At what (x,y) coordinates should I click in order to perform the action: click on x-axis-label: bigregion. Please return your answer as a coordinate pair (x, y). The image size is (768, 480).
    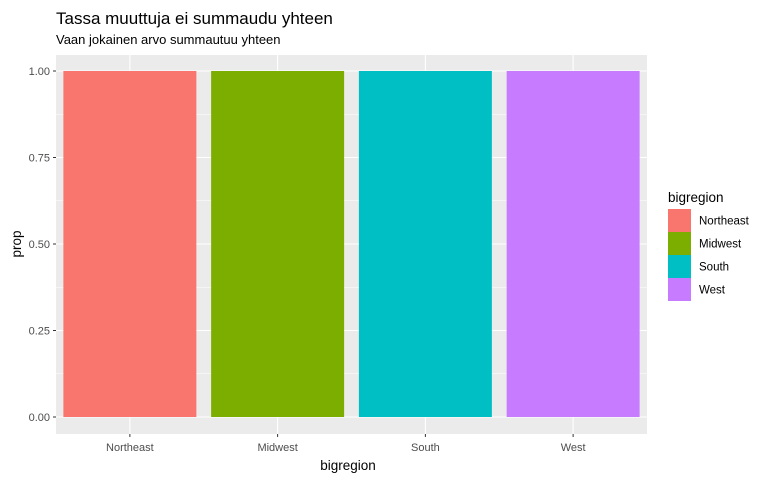
    Looking at the image, I should click on (348, 465).